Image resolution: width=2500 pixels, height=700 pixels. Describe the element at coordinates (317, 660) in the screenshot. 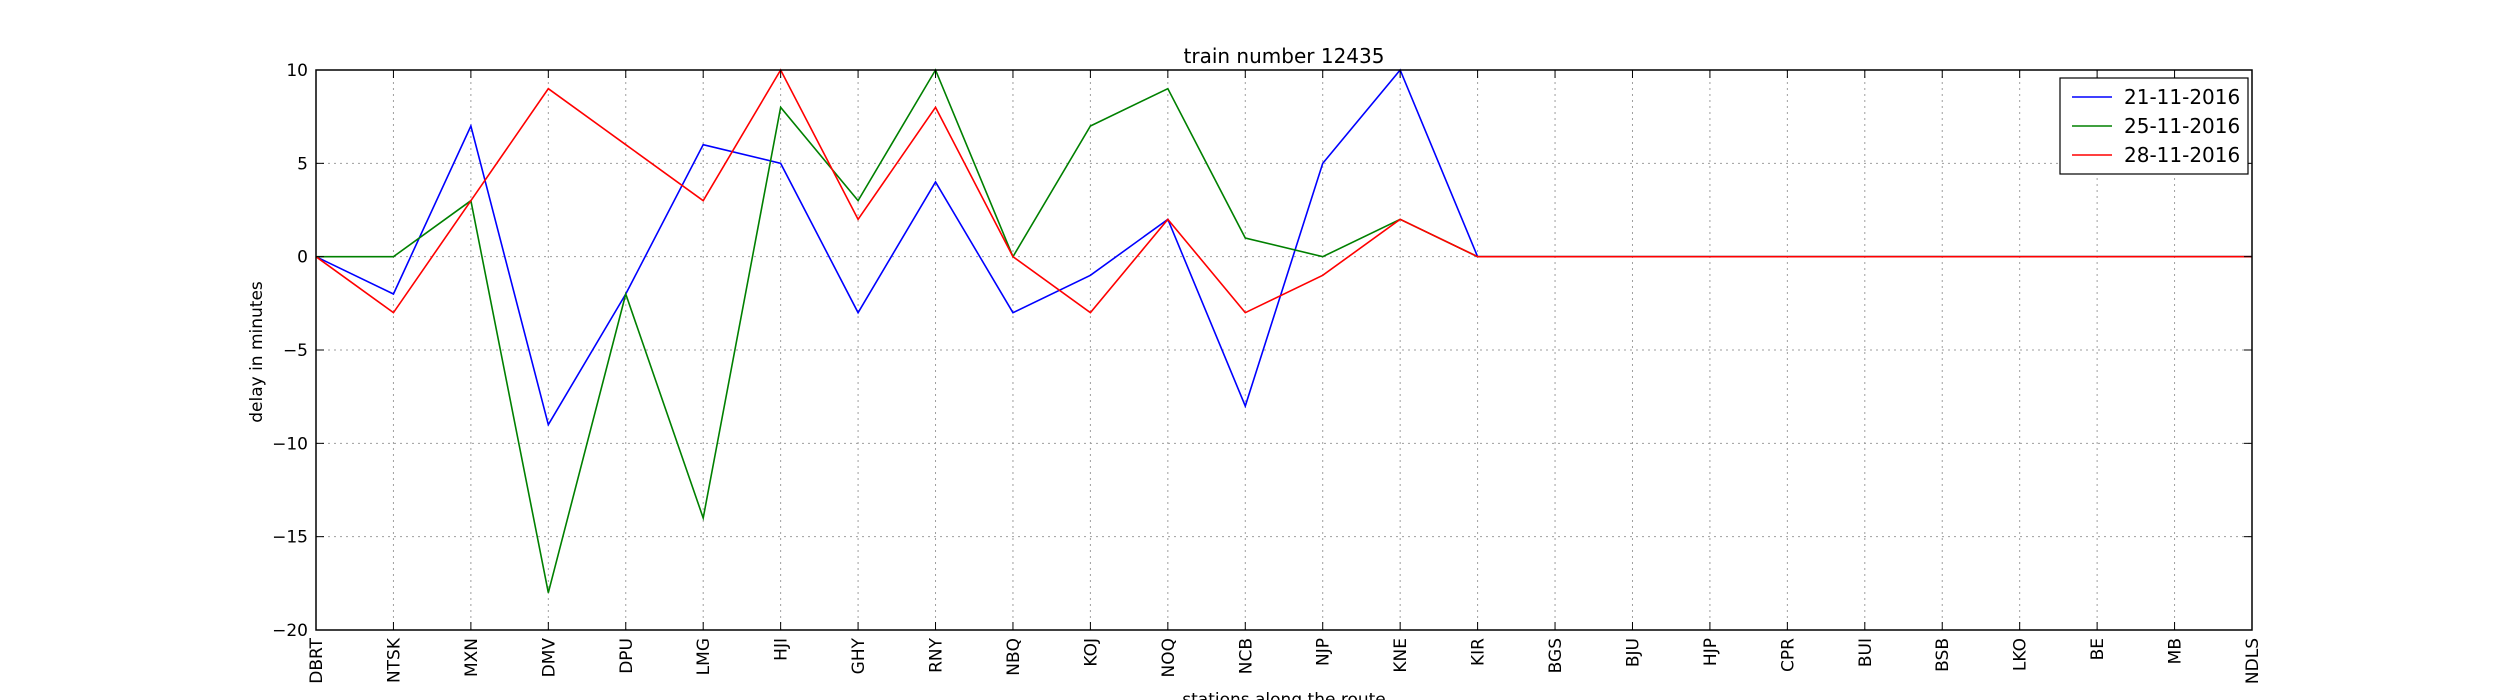

I see `x-tick-label: DBRT` at that location.